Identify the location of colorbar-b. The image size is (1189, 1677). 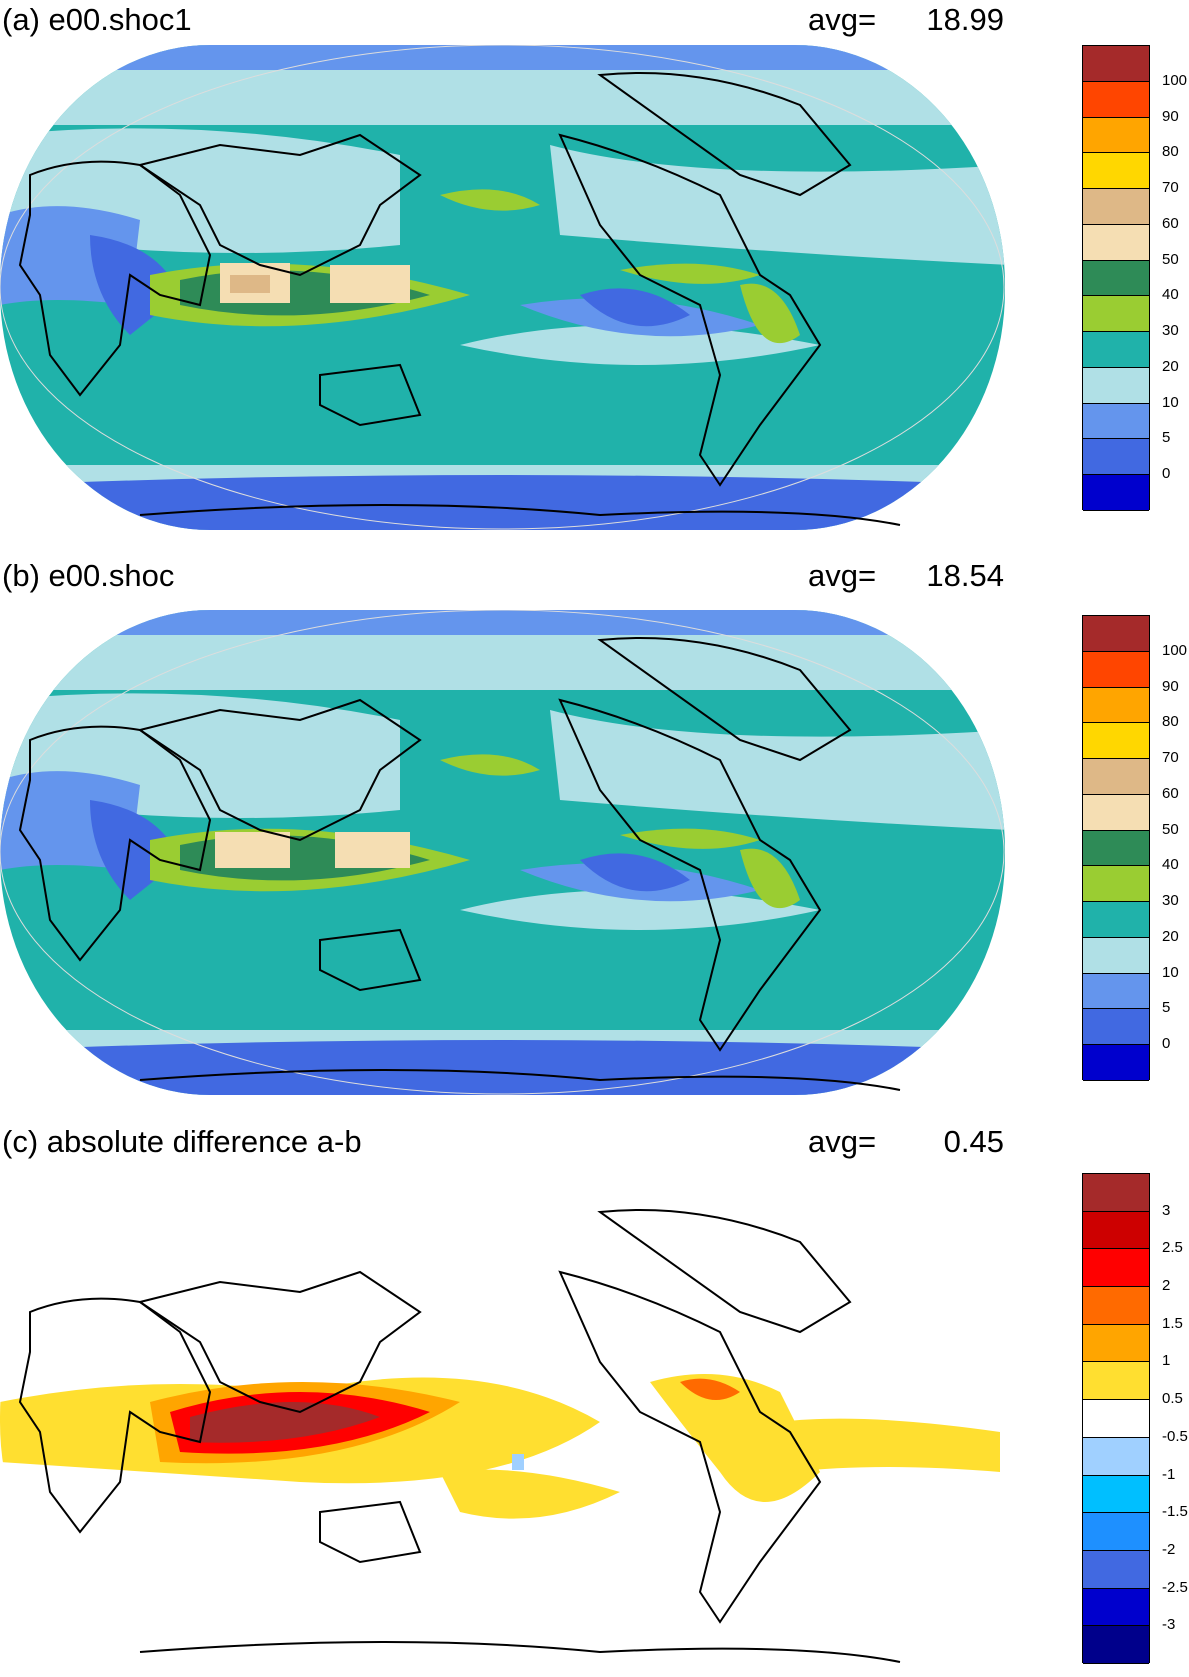
(1116, 848).